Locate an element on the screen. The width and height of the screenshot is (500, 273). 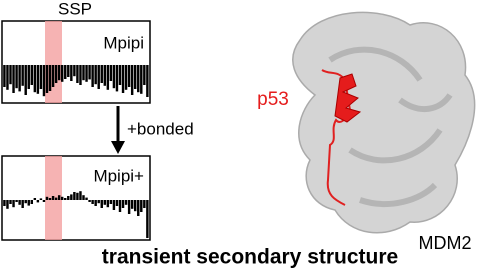
caption: transient secondary structure is located at coordinates (250, 257).